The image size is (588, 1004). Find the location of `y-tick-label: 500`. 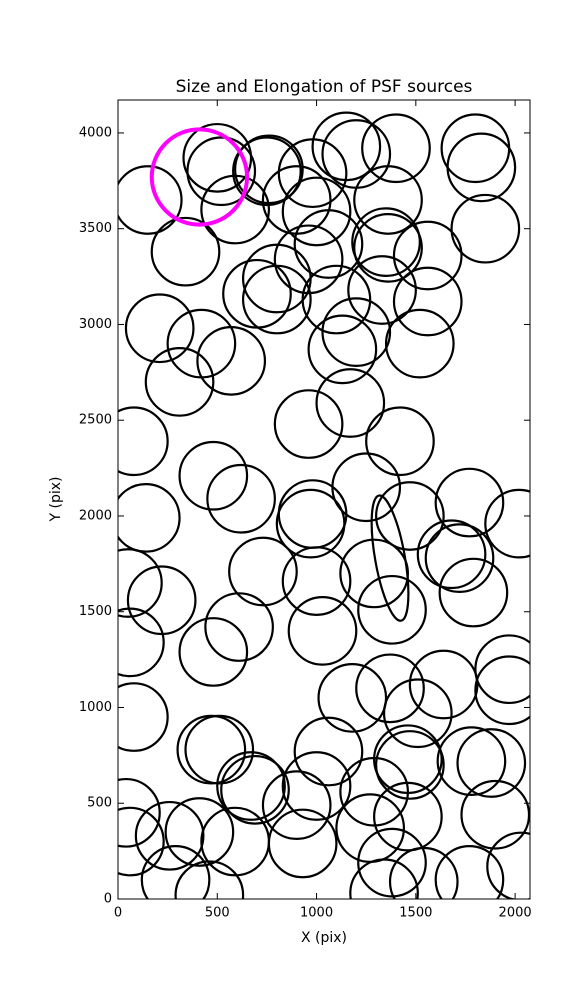

y-tick-label: 500 is located at coordinates (99, 803).